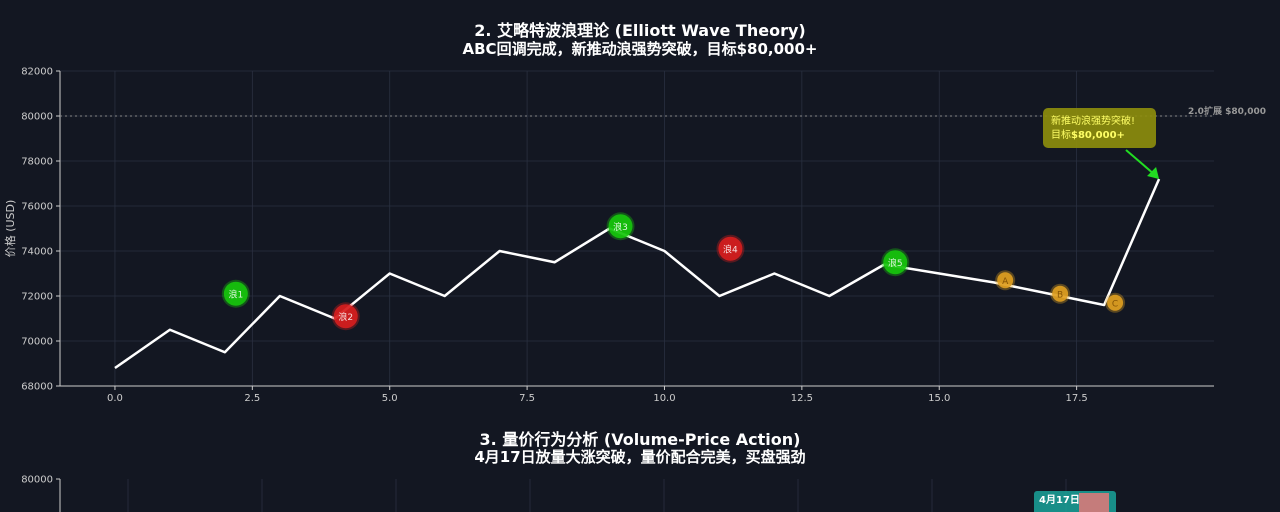  Describe the element at coordinates (37, 117) in the screenshot. I see `y-tick-label: 80000` at that location.